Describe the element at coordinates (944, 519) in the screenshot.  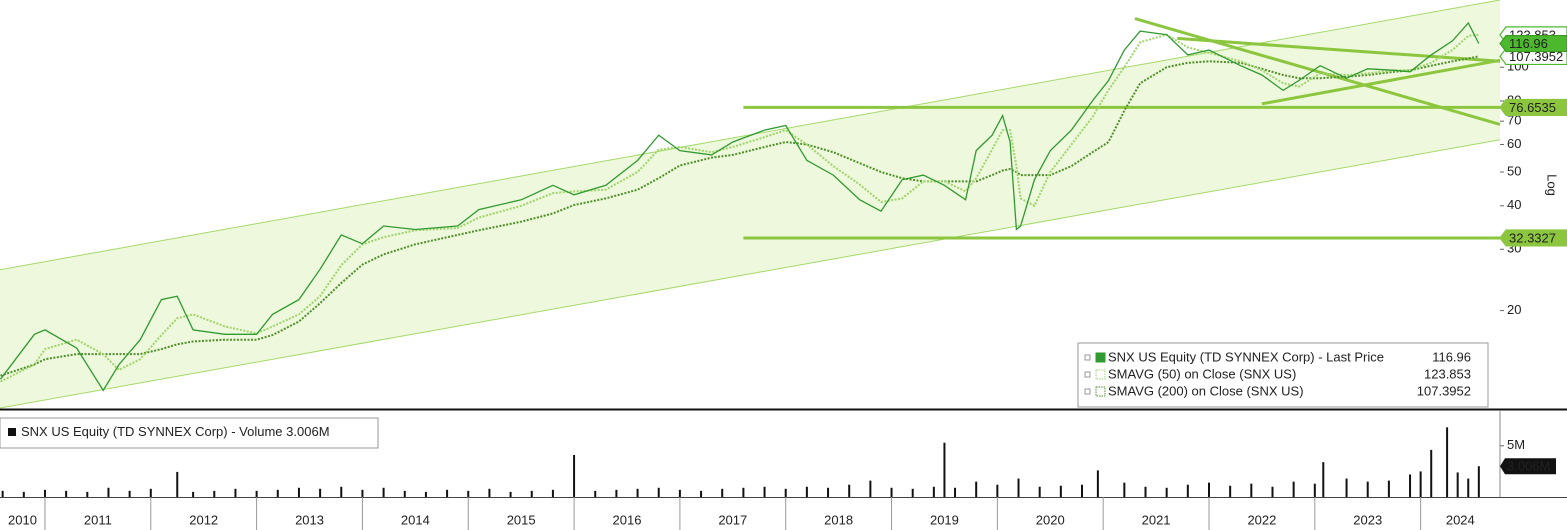
I see `x-tick-label: 2019` at that location.